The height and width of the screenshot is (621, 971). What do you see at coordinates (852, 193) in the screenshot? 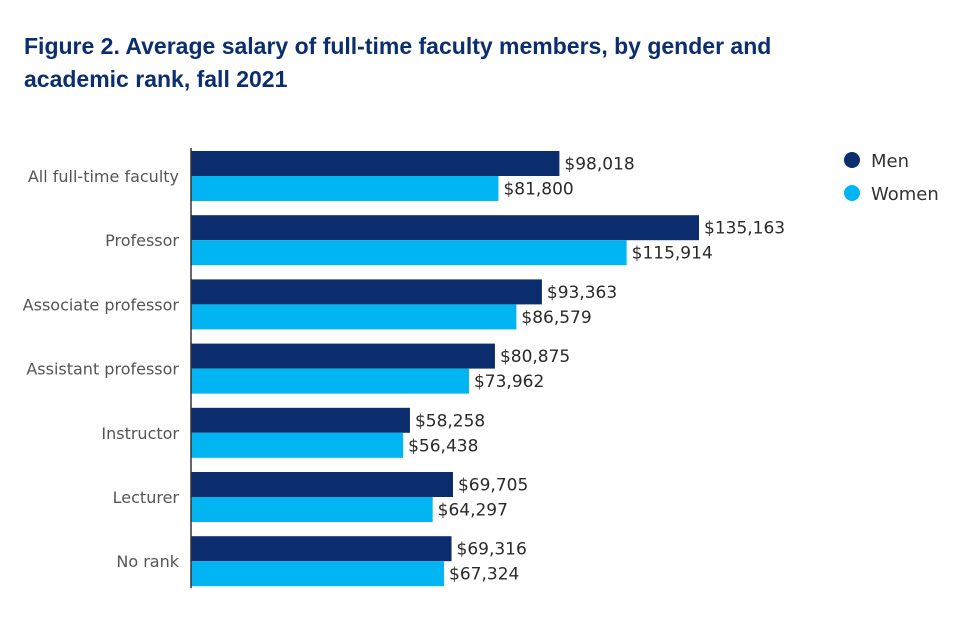
I see `legend-marker-women` at bounding box center [852, 193].